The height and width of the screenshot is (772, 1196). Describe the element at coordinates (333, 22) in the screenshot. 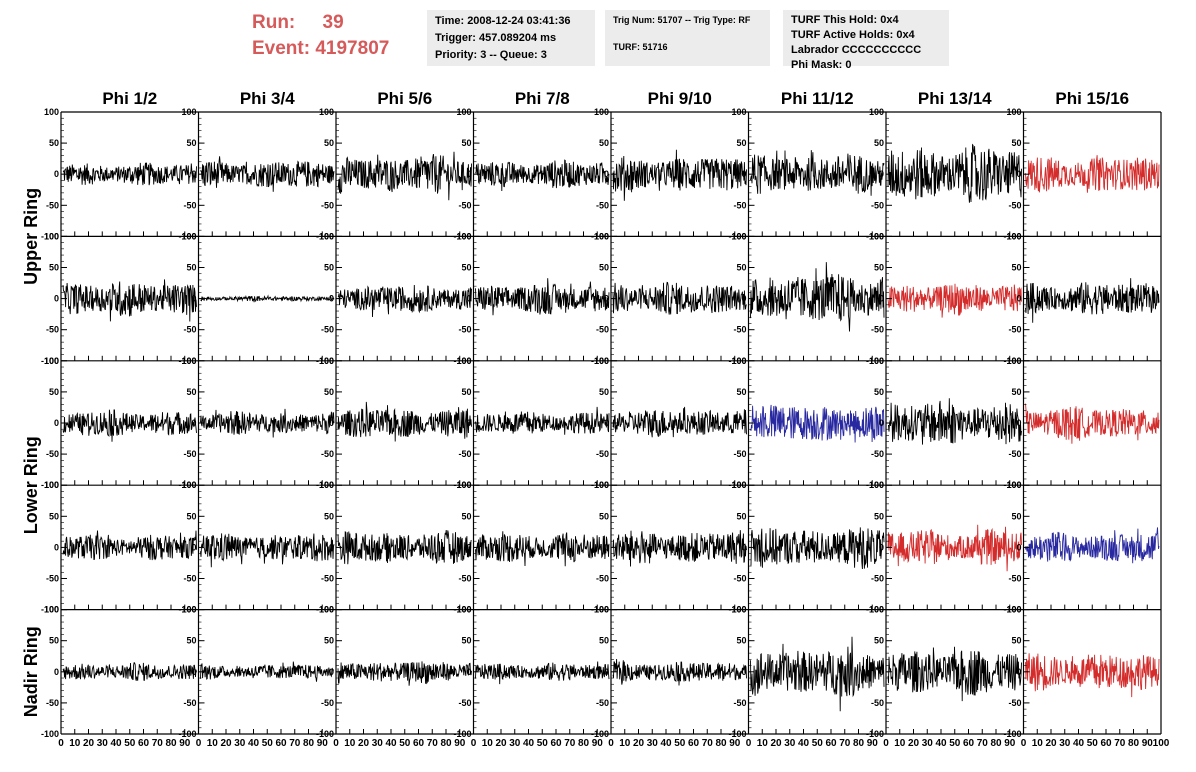

I see `run-value: 39` at that location.